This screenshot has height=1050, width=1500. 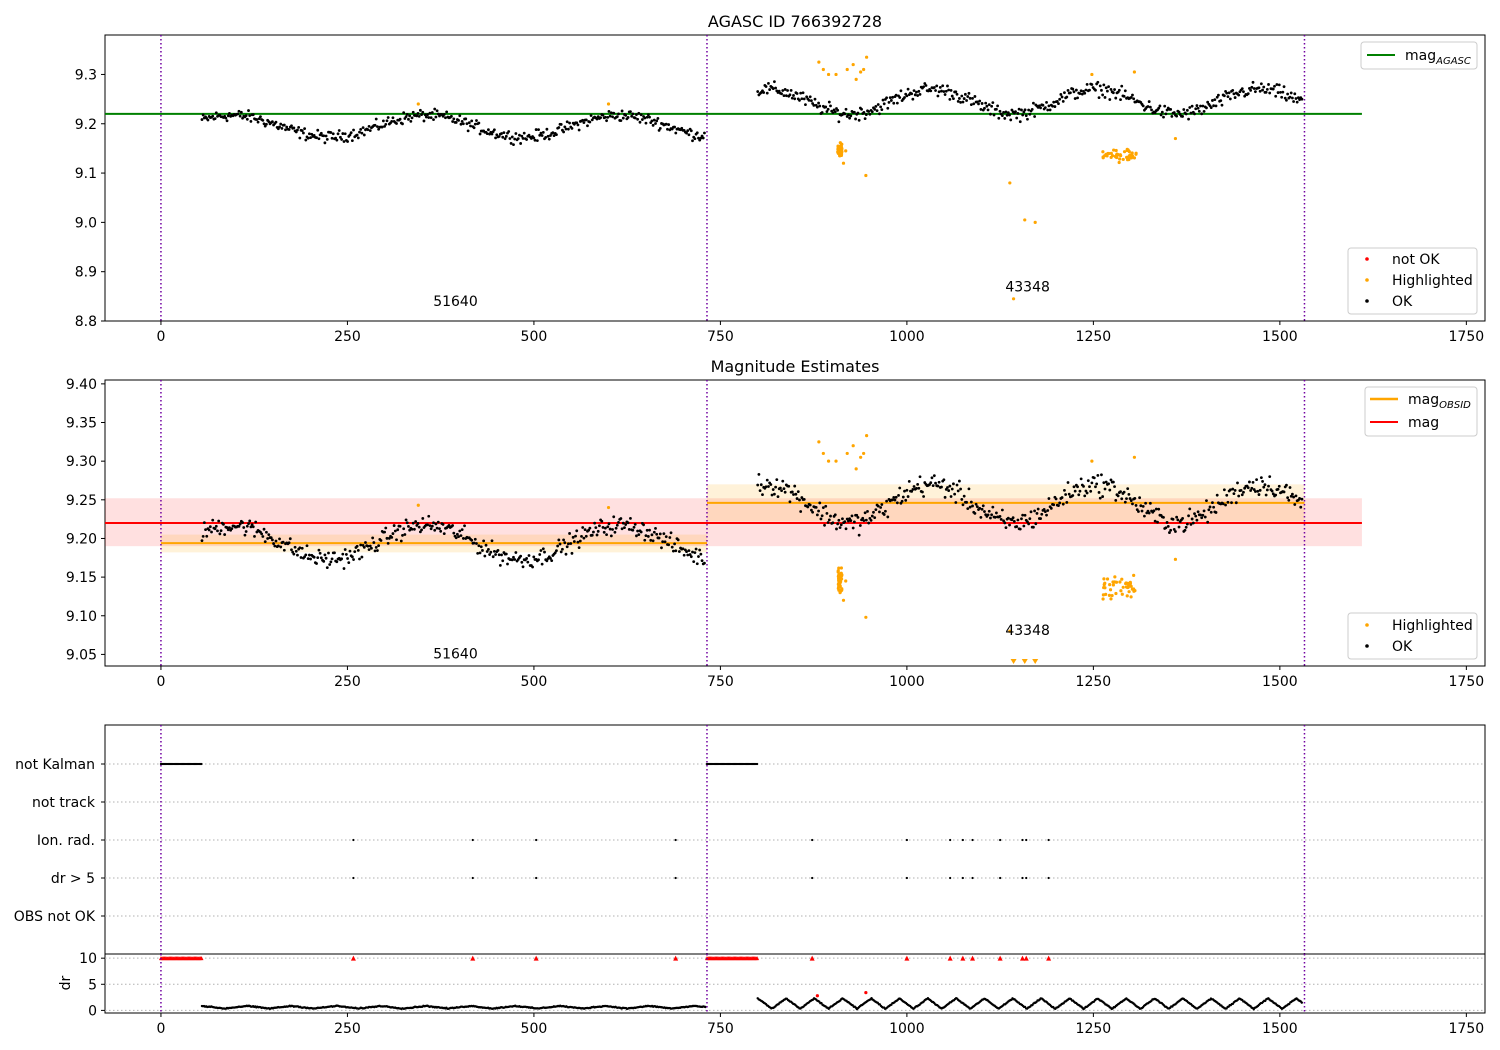 I want to click on y-tick-label: 9.10, so click(x=81, y=617).